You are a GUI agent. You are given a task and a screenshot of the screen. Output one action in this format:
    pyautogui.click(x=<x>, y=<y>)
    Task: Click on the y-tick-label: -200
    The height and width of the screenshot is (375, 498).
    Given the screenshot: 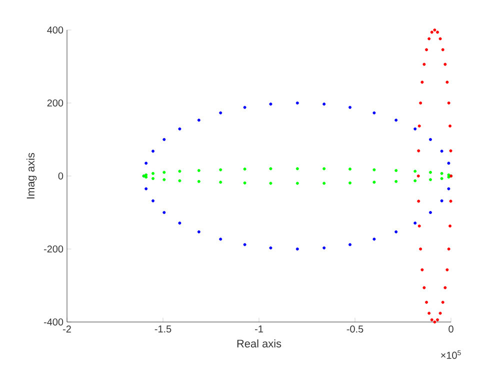 What is the action you would take?
    pyautogui.click(x=54, y=249)
    